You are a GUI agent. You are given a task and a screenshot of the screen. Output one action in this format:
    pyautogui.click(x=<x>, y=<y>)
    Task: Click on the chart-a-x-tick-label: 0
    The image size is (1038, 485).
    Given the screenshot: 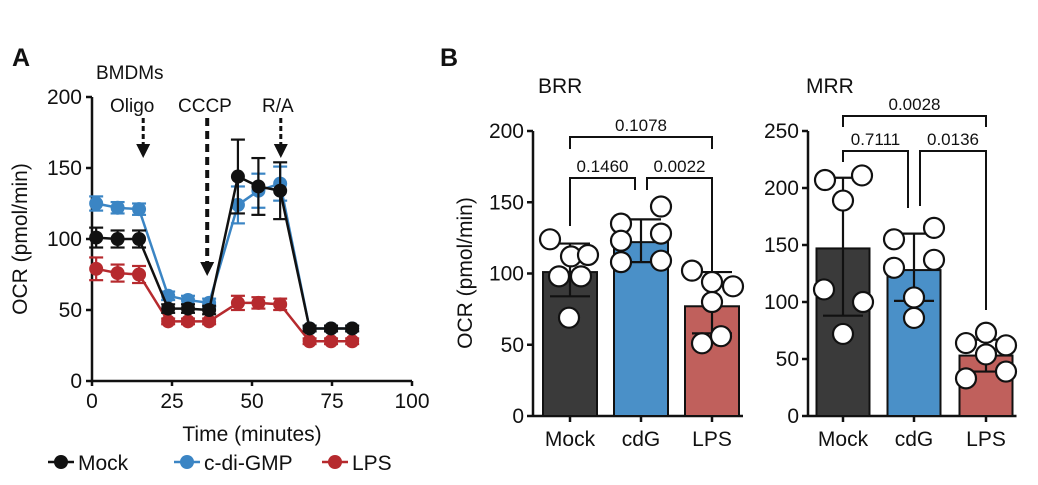 What is the action you would take?
    pyautogui.click(x=92, y=401)
    